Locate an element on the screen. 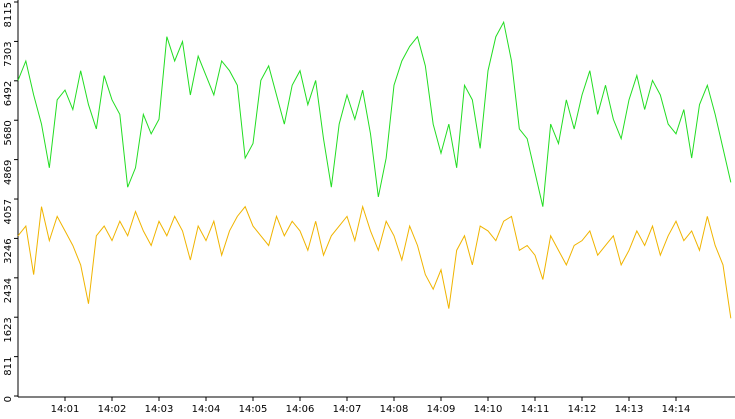  y-tick-label: 2434 is located at coordinates (8, 290).